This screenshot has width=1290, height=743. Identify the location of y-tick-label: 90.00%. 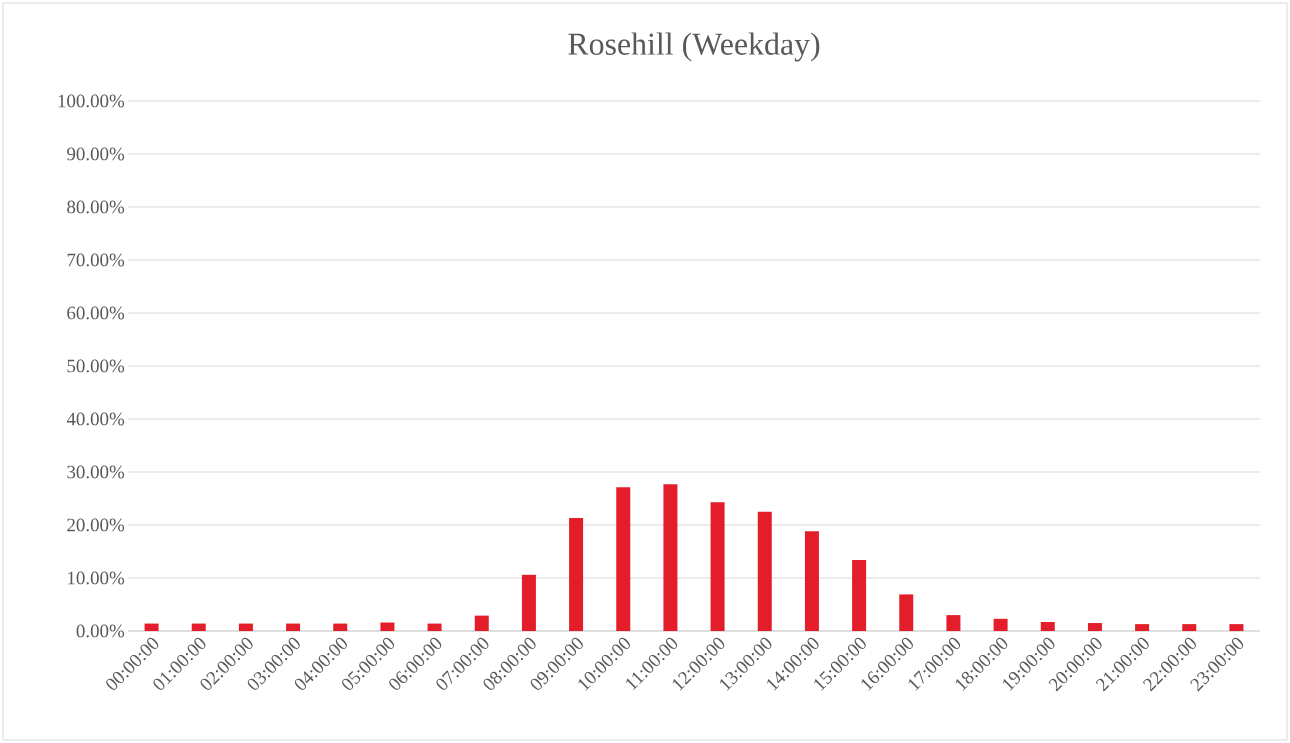
(96, 154).